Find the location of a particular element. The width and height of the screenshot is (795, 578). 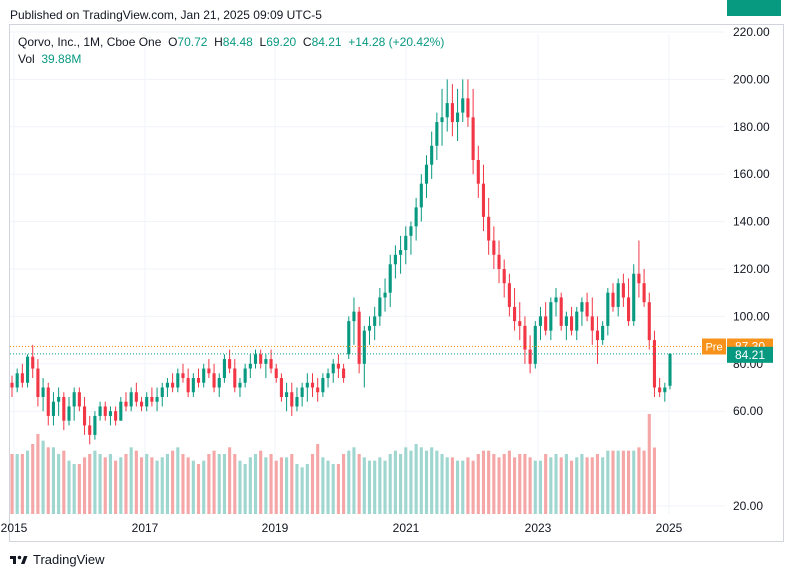

y-tick-label: 100.00 is located at coordinates (751, 316).